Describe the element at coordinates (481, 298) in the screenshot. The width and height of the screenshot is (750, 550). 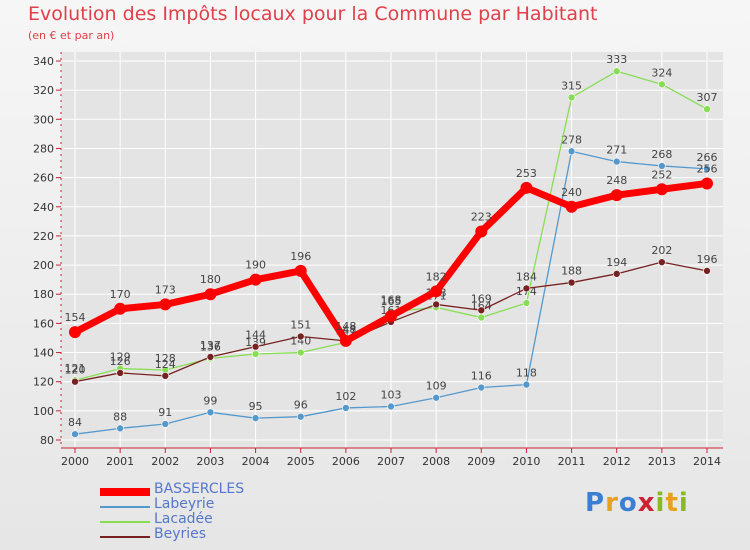
I see `data-label: 169` at that location.